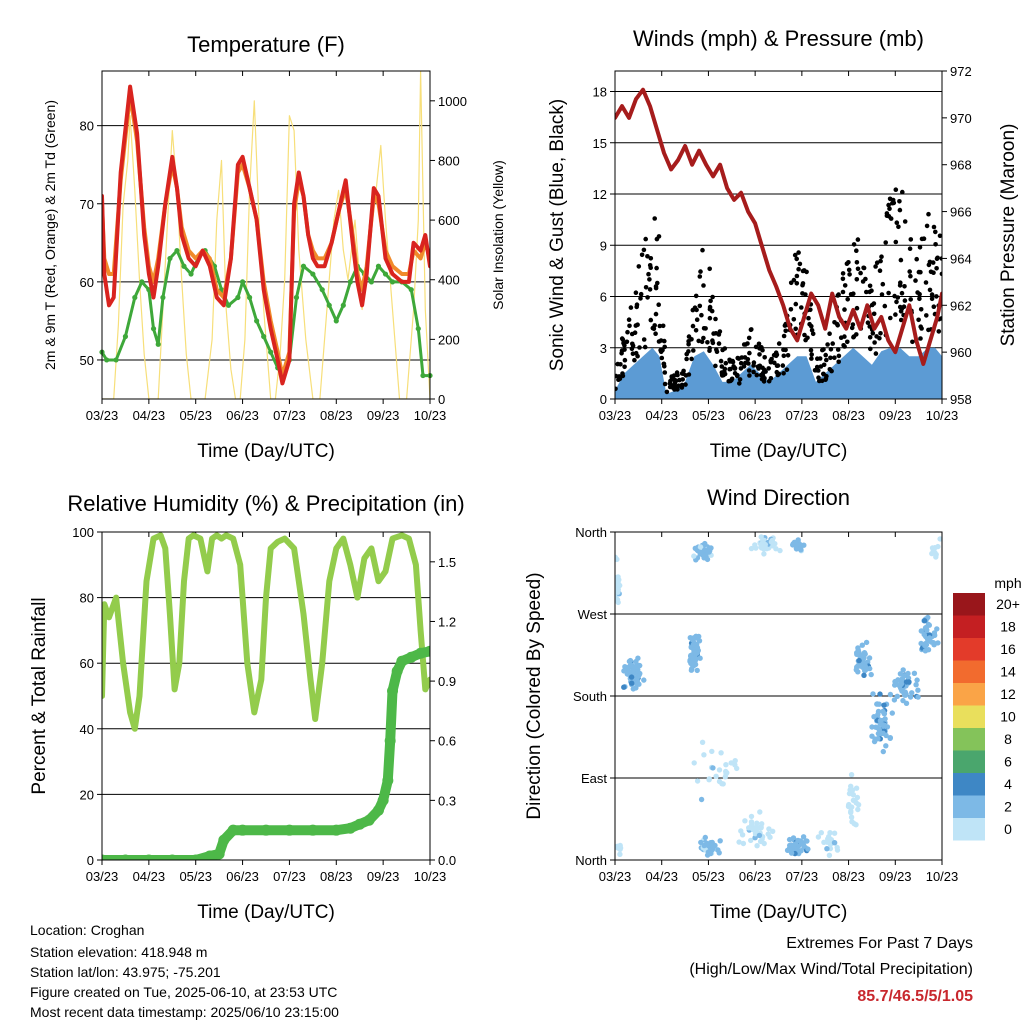 This screenshot has width=1024, height=1024. I want to click on y-right-tick-label: 0.9, so click(447, 681).